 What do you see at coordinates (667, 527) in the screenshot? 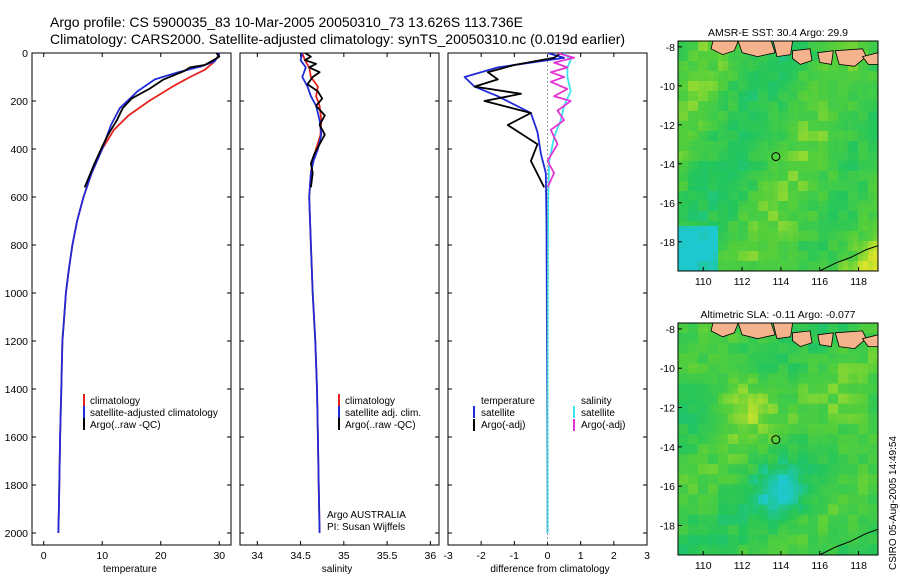
I see `y-tick-label: -18` at bounding box center [667, 527].